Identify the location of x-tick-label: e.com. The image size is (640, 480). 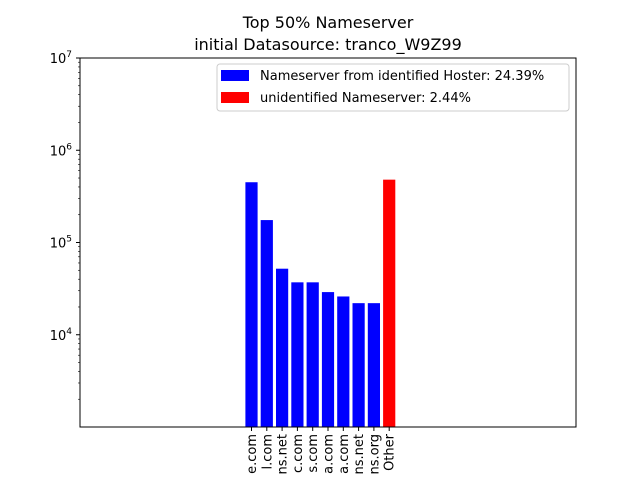
(252, 454).